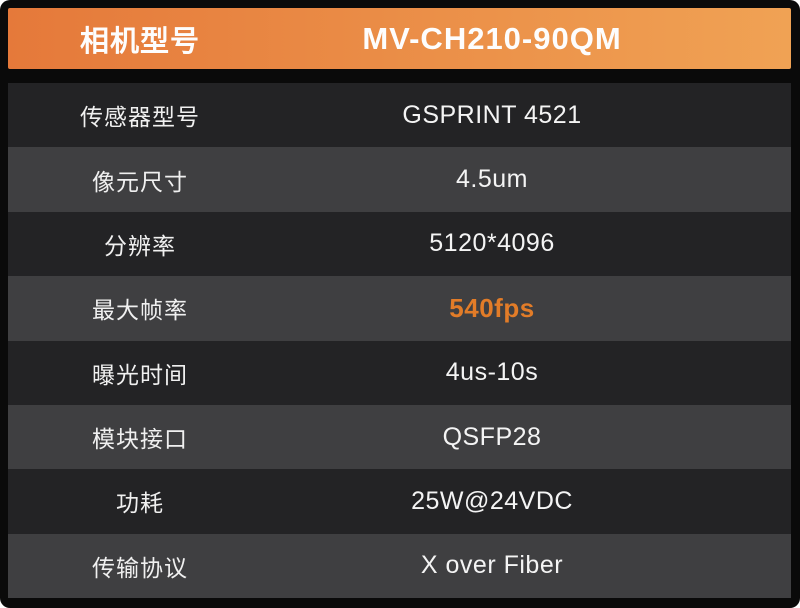  Describe the element at coordinates (140, 245) in the screenshot. I see `row-label: 分辨率` at that location.